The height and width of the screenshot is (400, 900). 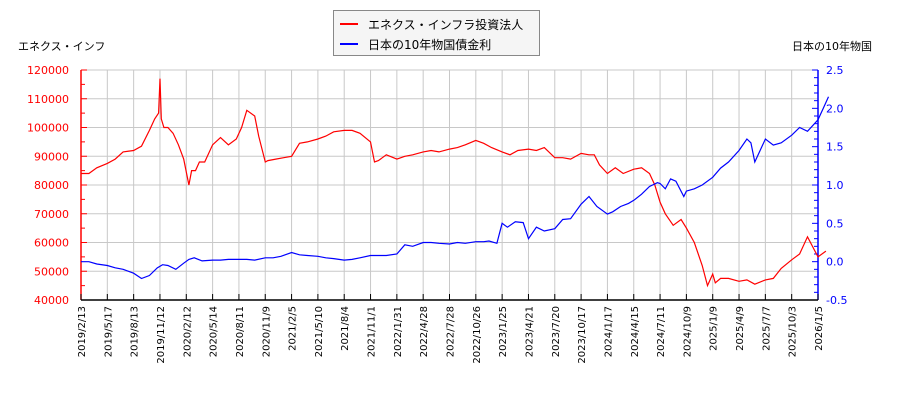 What do you see at coordinates (372, 331) in the screenshot?
I see `x-axis-tick-label: 2021/11/1` at bounding box center [372, 331].